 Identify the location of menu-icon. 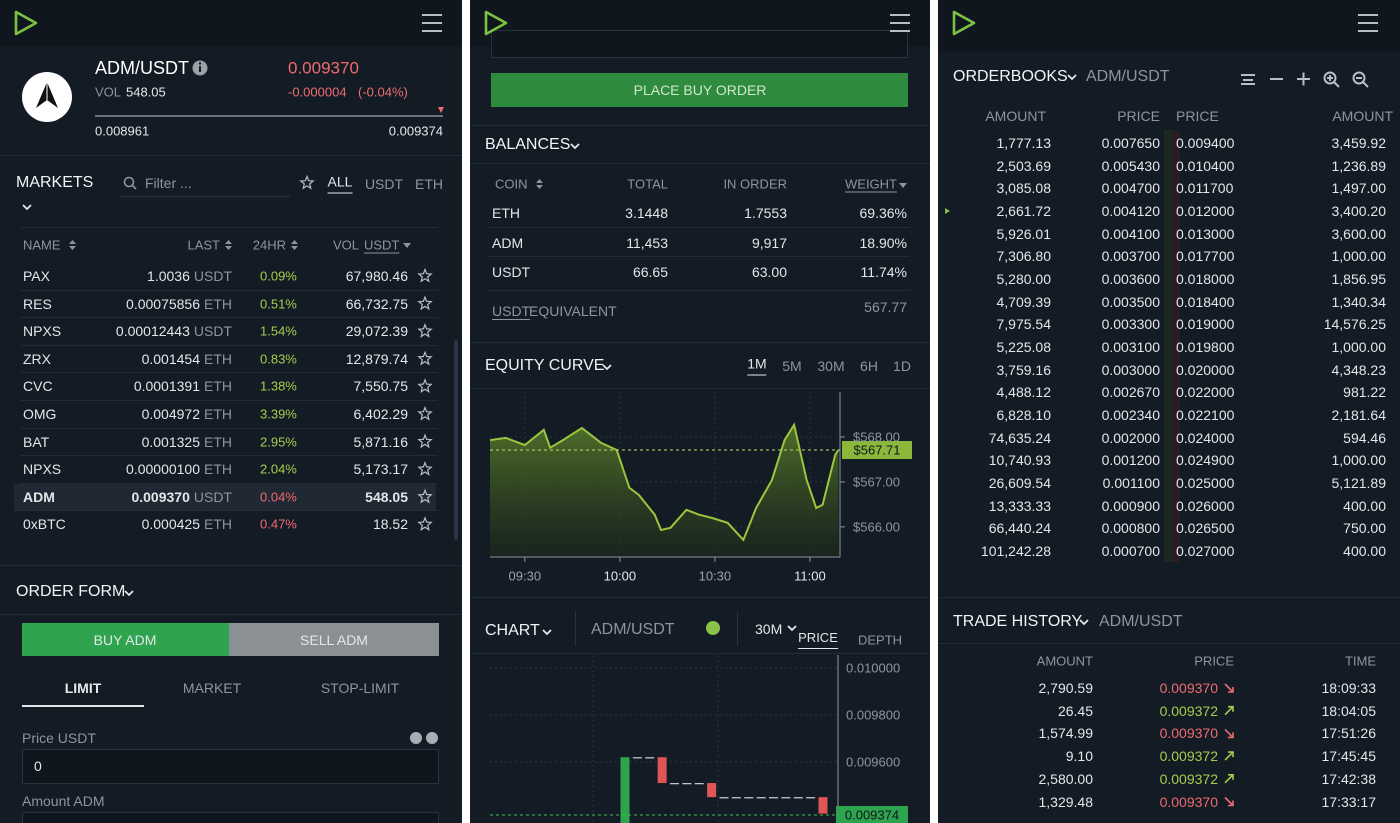
(1368, 23).